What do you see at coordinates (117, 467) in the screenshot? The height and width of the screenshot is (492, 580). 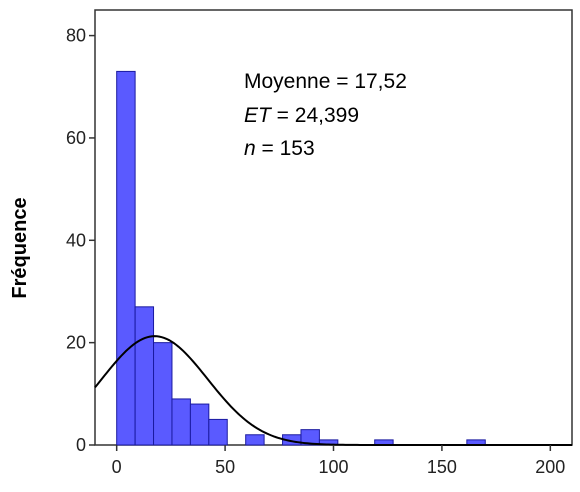 I see `x-tick-label: 0` at bounding box center [117, 467].